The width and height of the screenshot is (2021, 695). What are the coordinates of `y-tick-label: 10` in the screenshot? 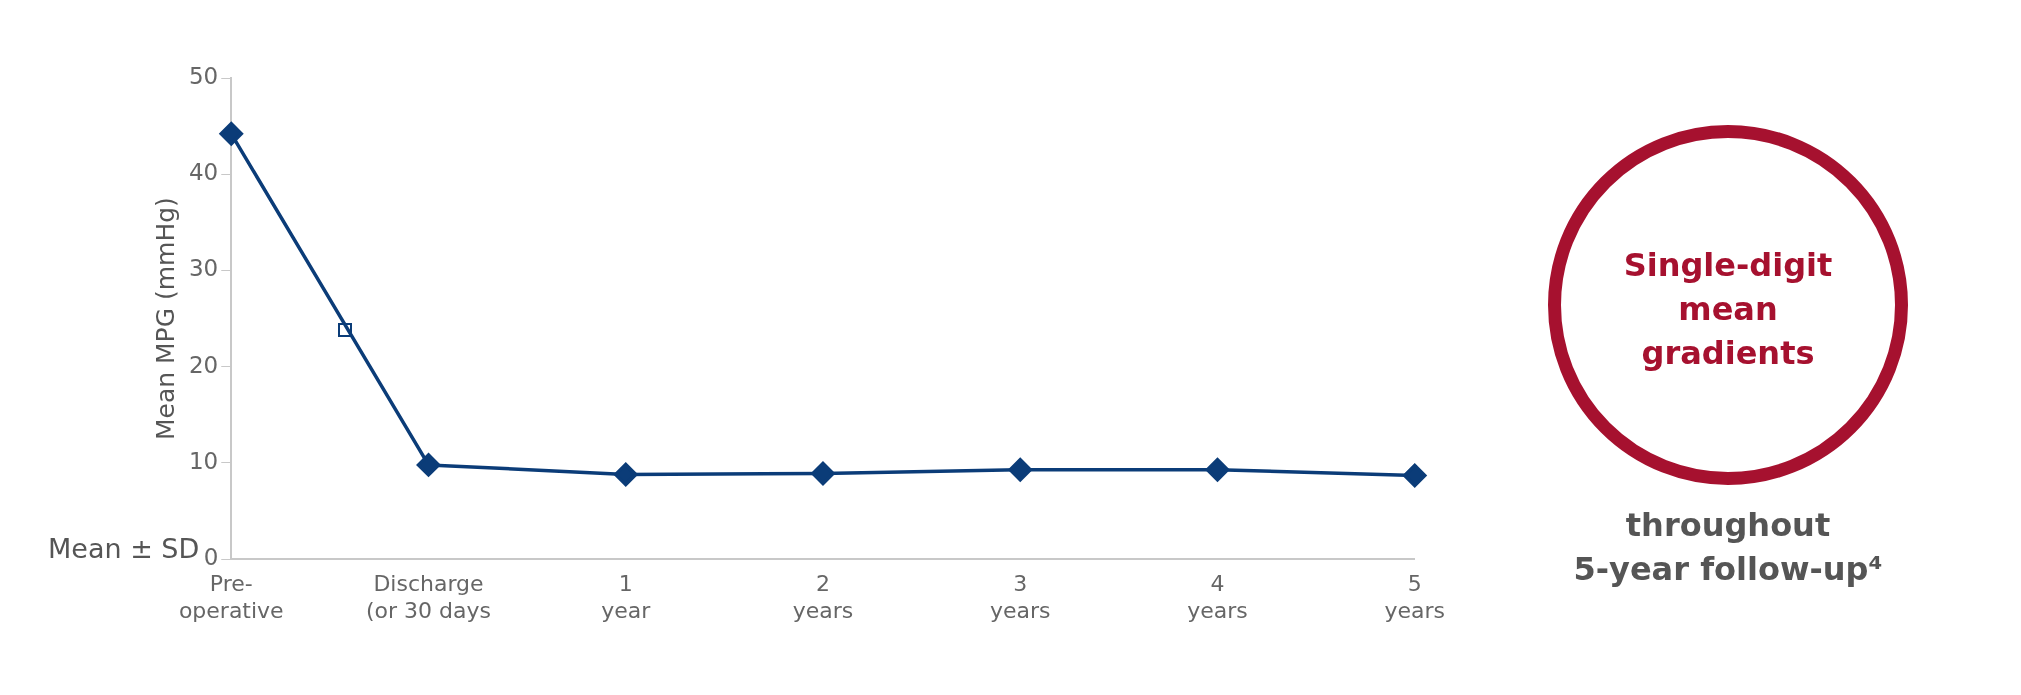 It's located at (203, 460).